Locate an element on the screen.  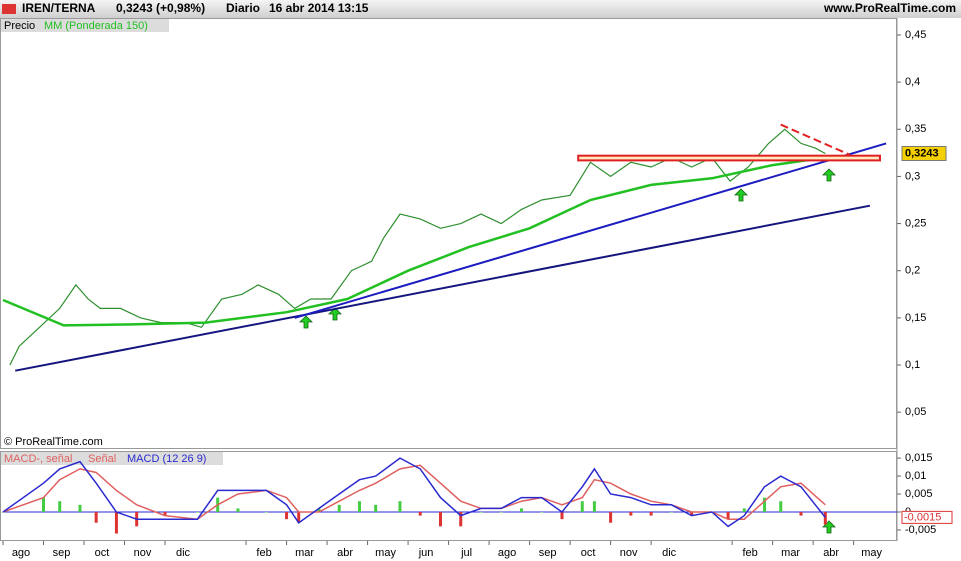
header-period: Diario is located at coordinates (243, 8).